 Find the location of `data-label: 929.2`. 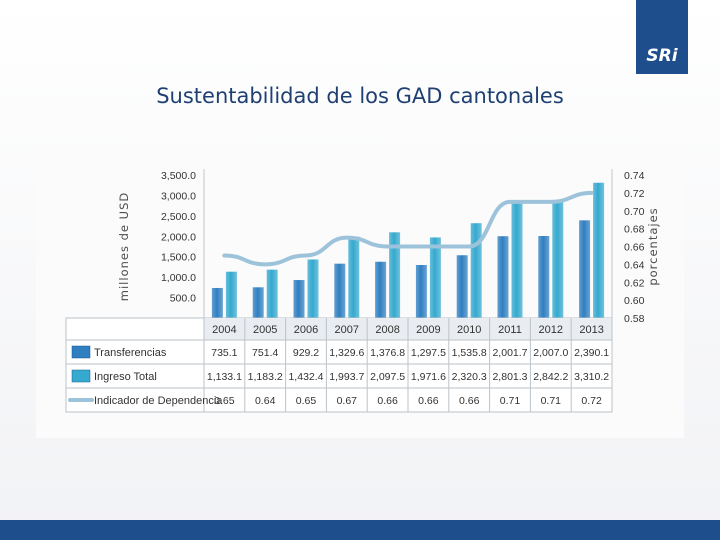

data-label: 929.2 is located at coordinates (306, 353).